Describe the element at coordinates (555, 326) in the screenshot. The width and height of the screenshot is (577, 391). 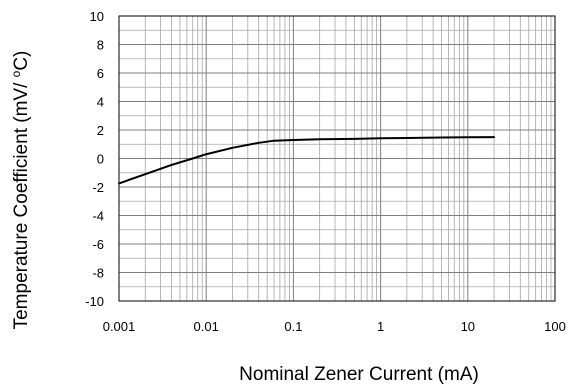
I see `x-tick-label: 100` at that location.